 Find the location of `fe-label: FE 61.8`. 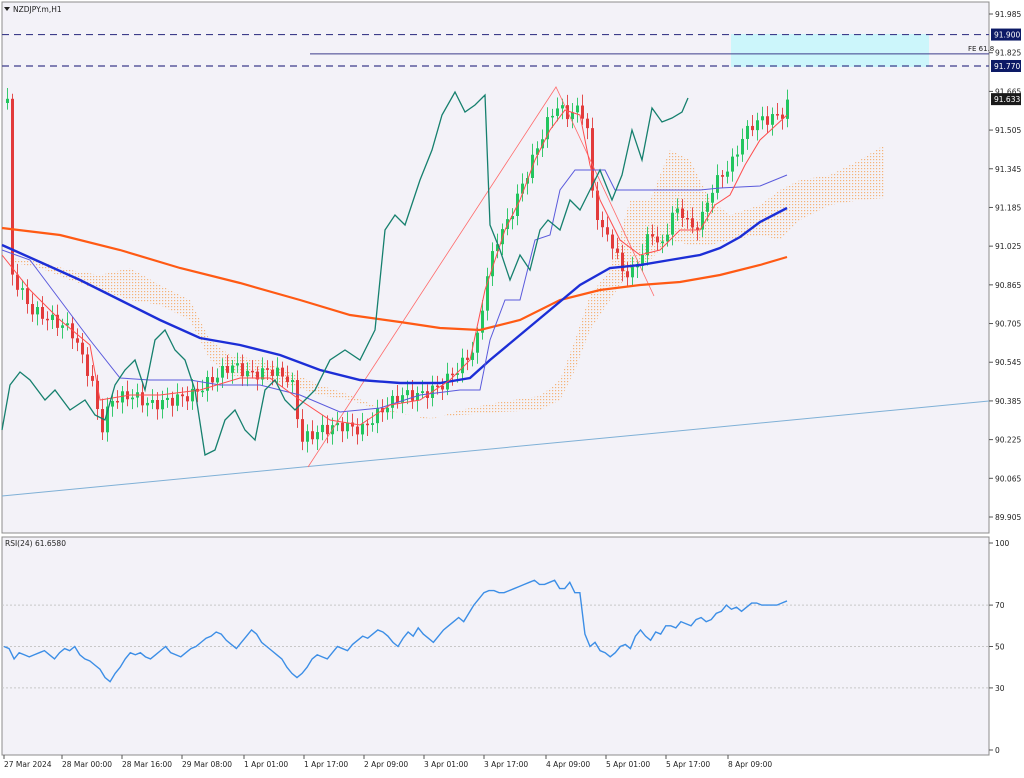

fe-label: FE 61.8 is located at coordinates (981, 49).